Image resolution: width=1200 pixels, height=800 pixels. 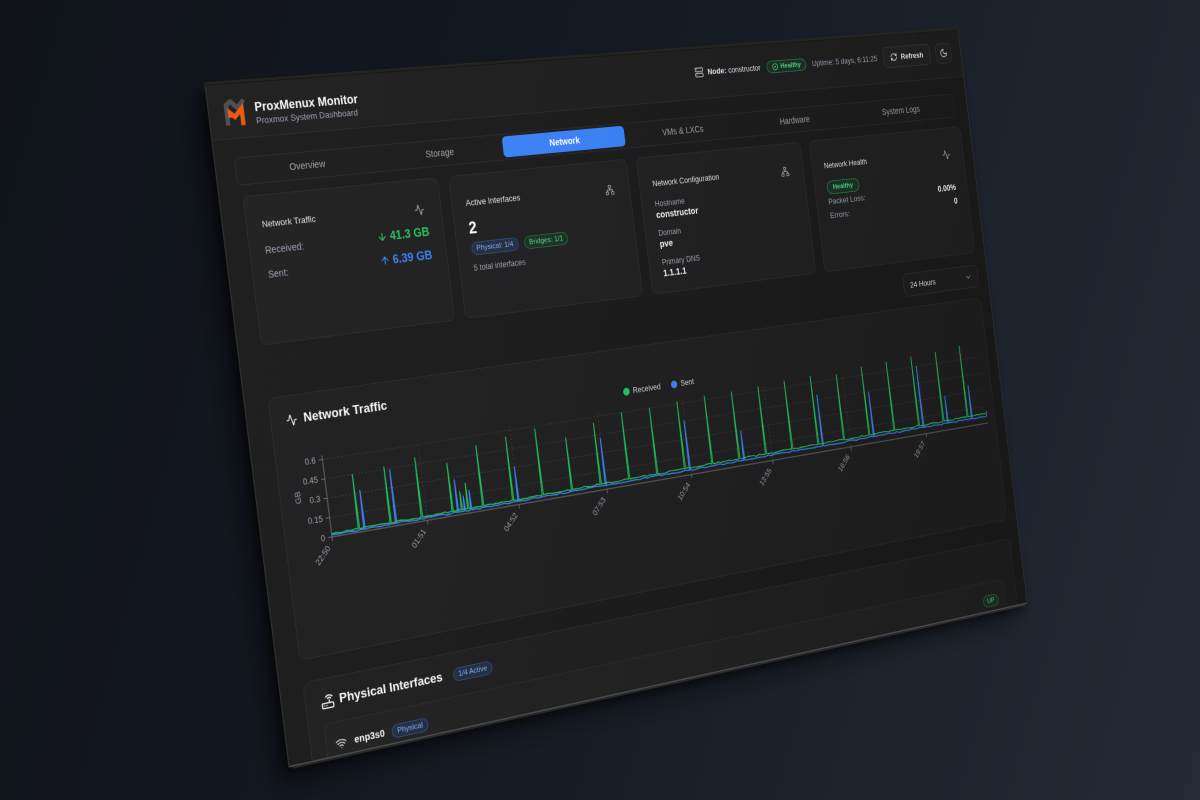 I want to click on svg-text: 16:56, so click(x=843, y=462).